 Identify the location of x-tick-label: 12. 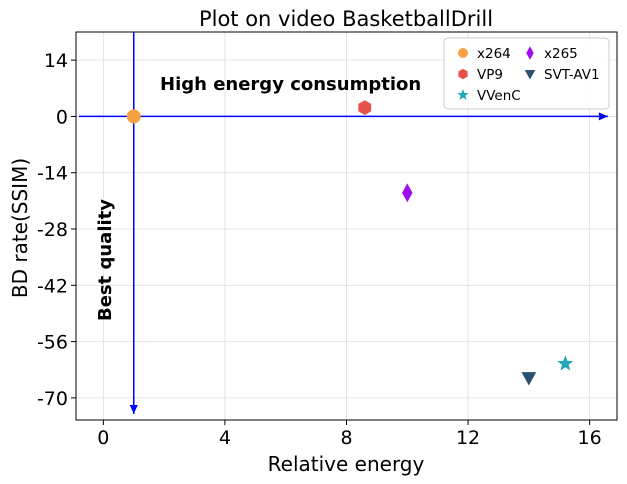
(468, 438).